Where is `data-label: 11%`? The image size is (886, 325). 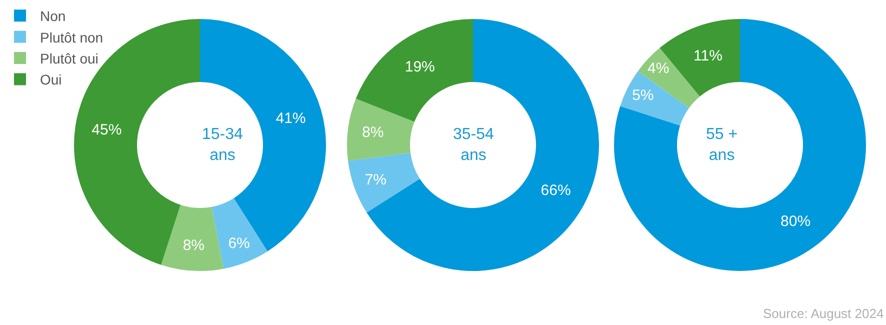
data-label: 11% is located at coordinates (708, 56).